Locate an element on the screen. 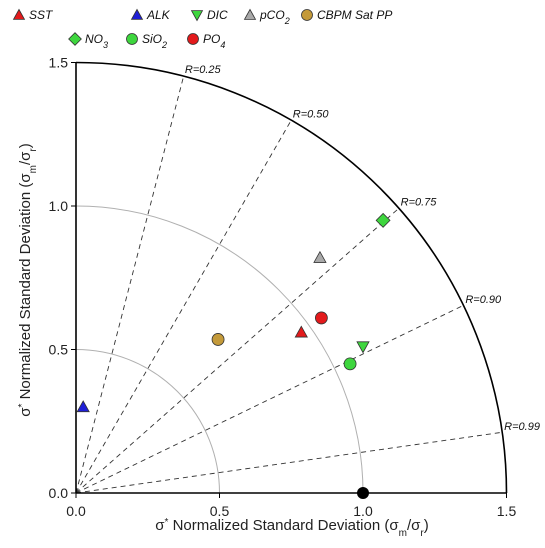  reference-point is located at coordinates (363, 493).